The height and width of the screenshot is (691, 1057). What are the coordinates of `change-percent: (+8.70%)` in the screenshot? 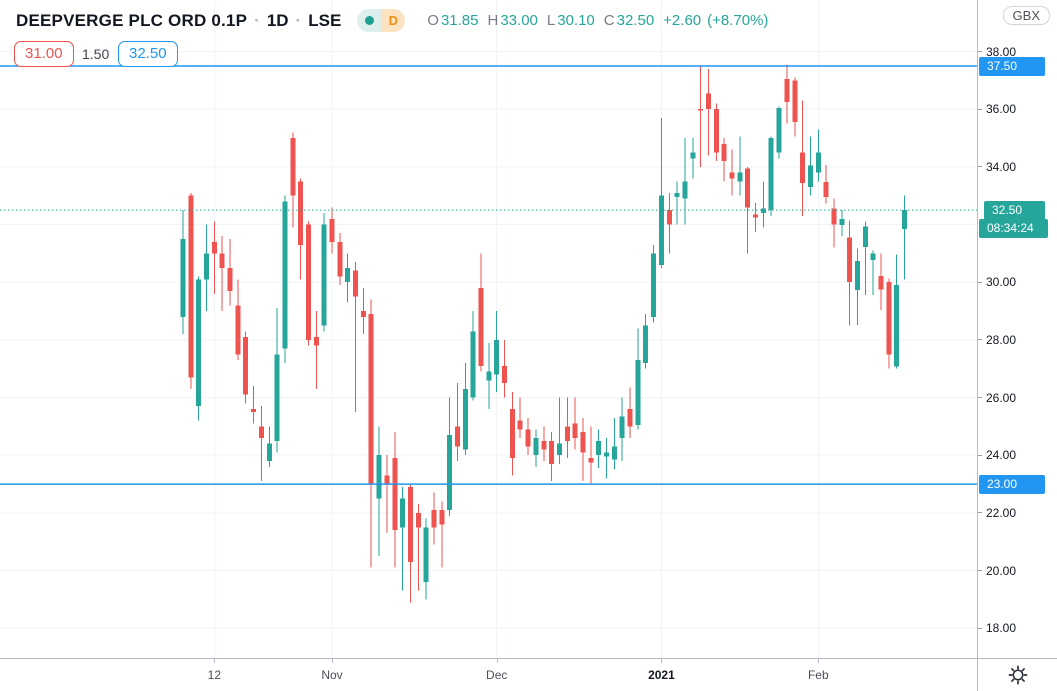 It's located at (738, 20).